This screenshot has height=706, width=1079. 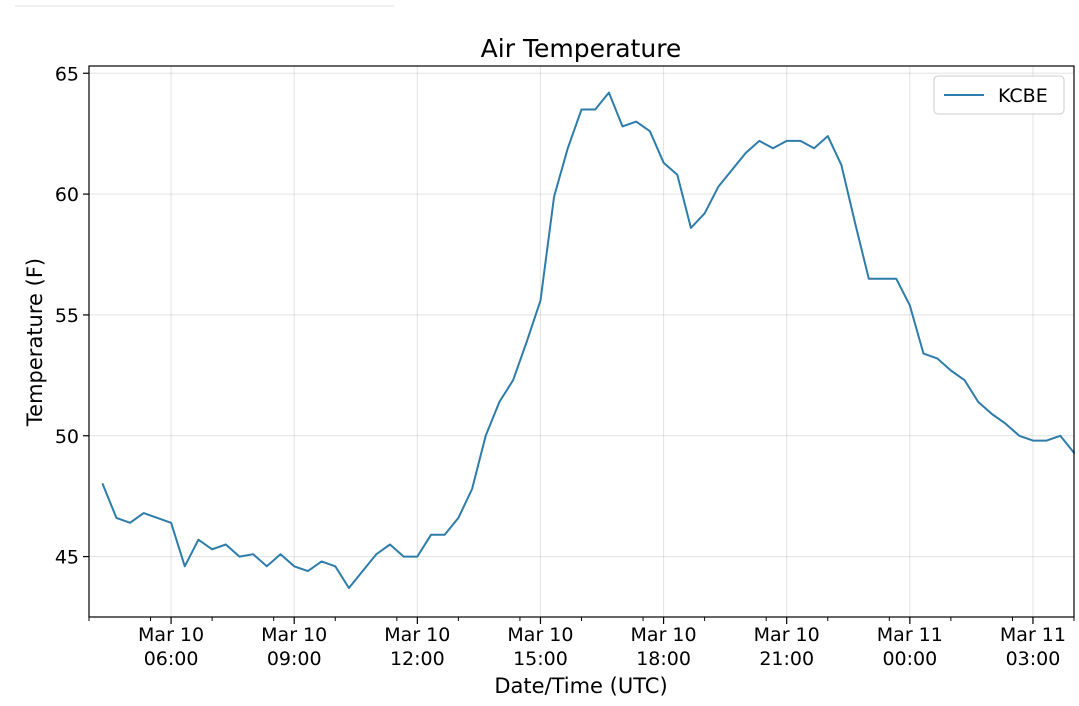 I want to click on legend: KCBE, so click(x=999, y=95).